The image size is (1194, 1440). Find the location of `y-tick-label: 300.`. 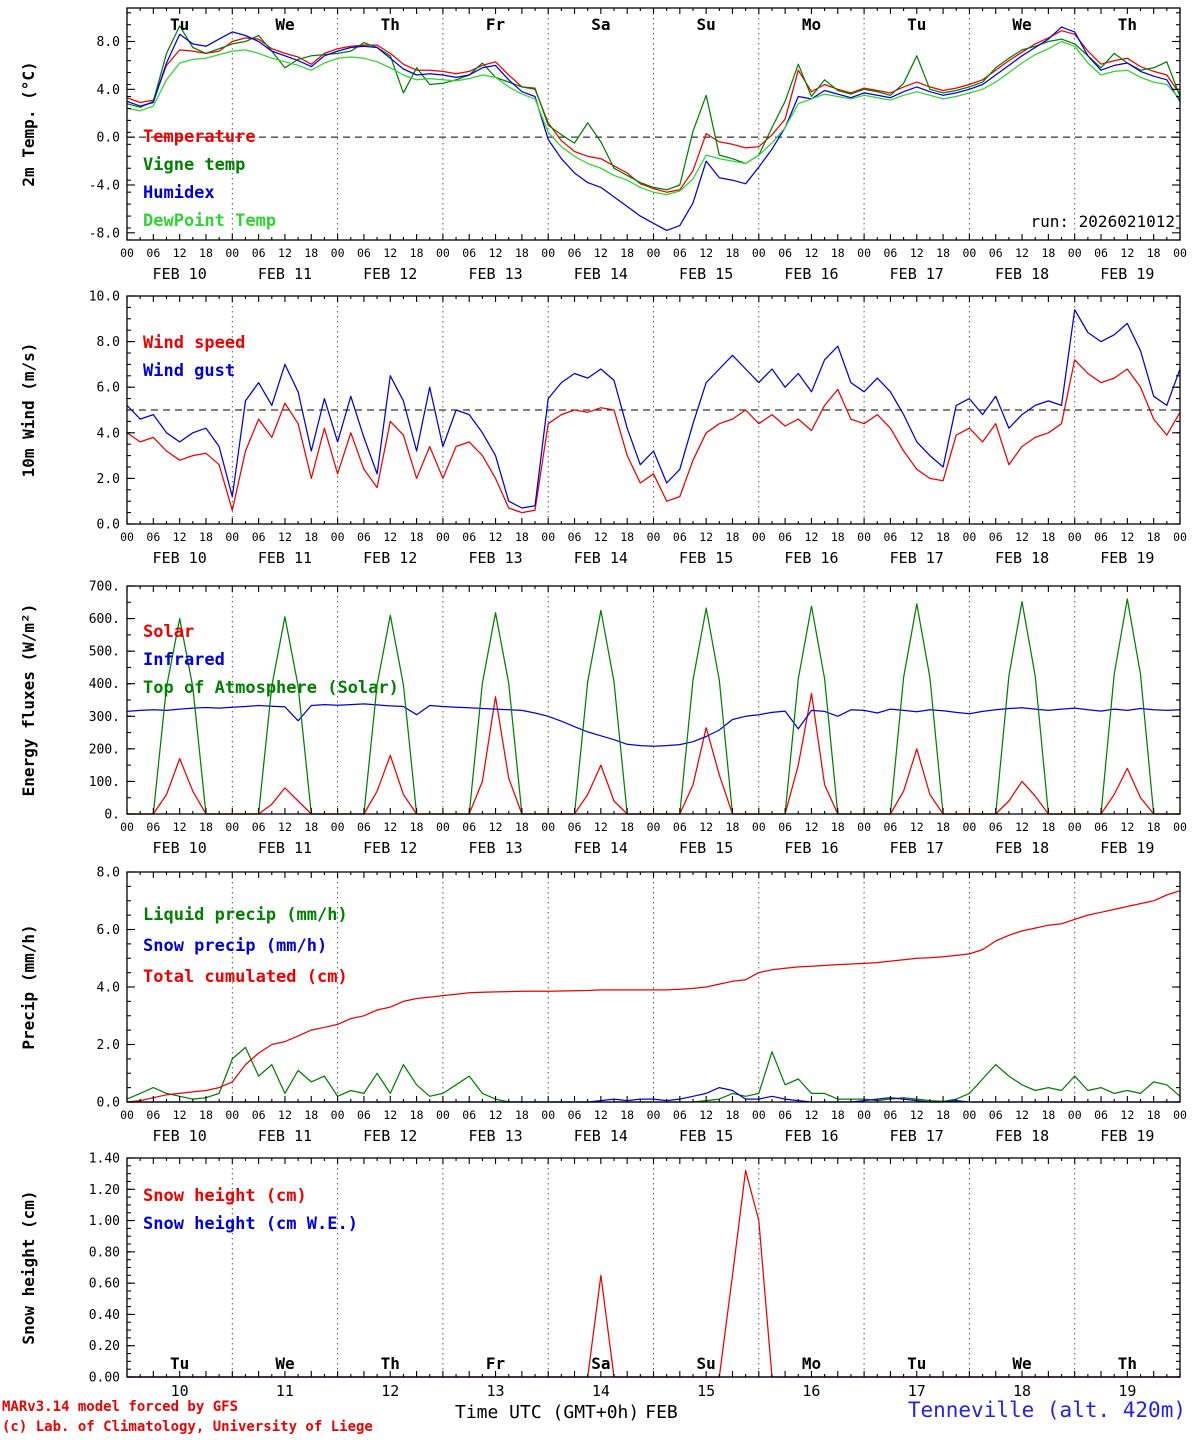

y-tick-label: 300. is located at coordinates (104, 717).